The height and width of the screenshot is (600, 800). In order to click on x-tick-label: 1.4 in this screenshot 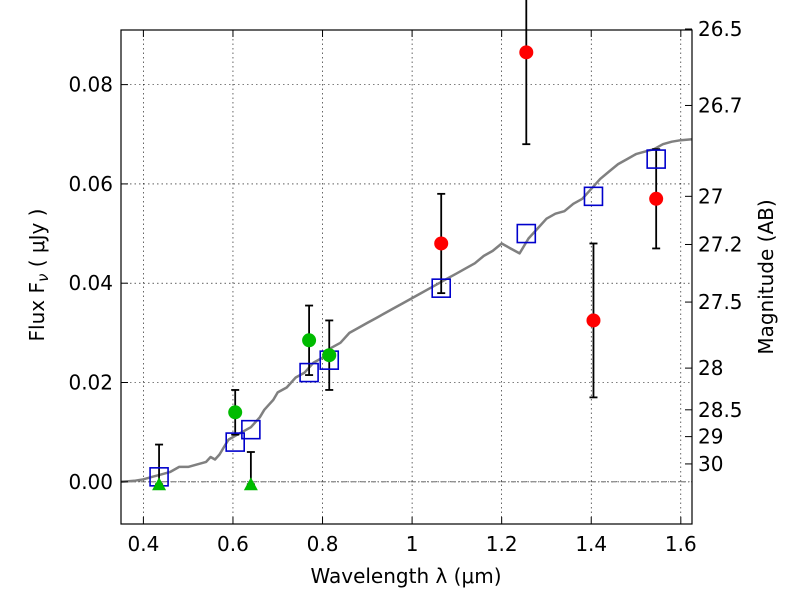, I will do `click(591, 544)`.